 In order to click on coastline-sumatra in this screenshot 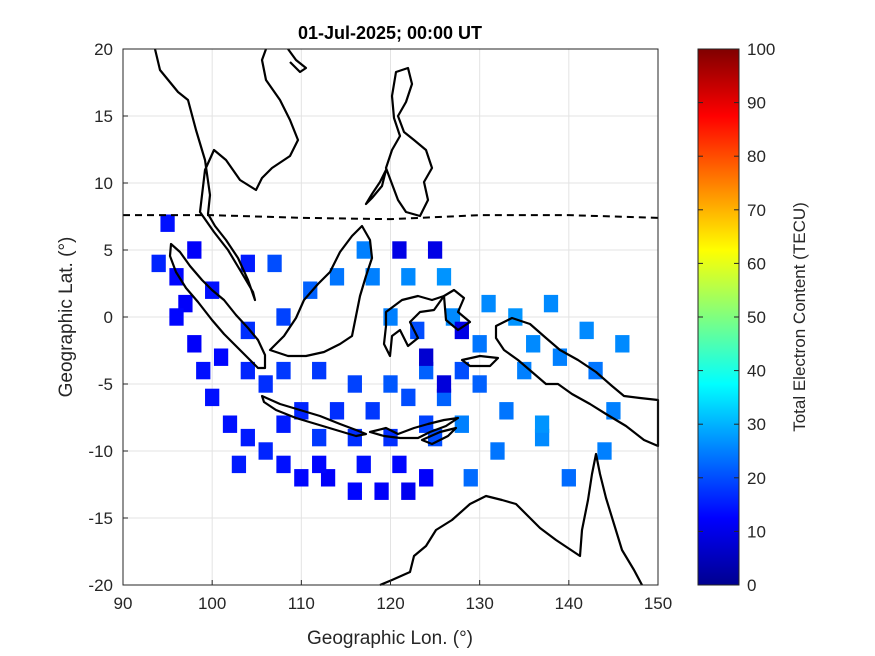, I will do `click(217, 306)`.